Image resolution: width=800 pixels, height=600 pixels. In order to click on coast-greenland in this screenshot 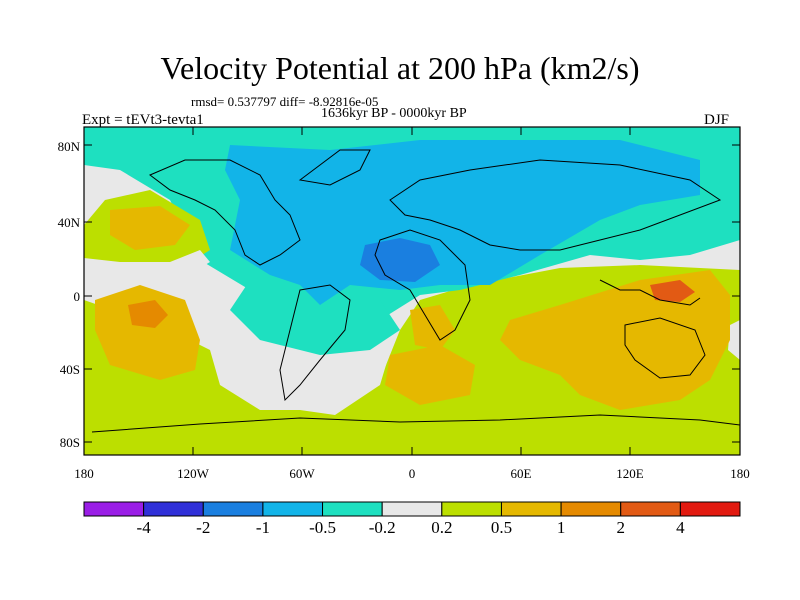, I will do `click(334, 167)`.